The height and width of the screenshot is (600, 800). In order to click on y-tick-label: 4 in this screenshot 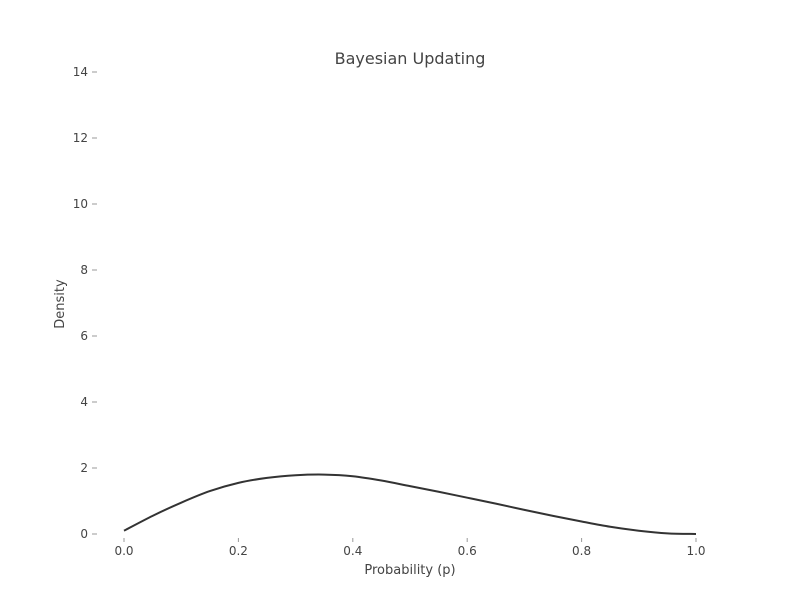, I will do `click(84, 402)`.